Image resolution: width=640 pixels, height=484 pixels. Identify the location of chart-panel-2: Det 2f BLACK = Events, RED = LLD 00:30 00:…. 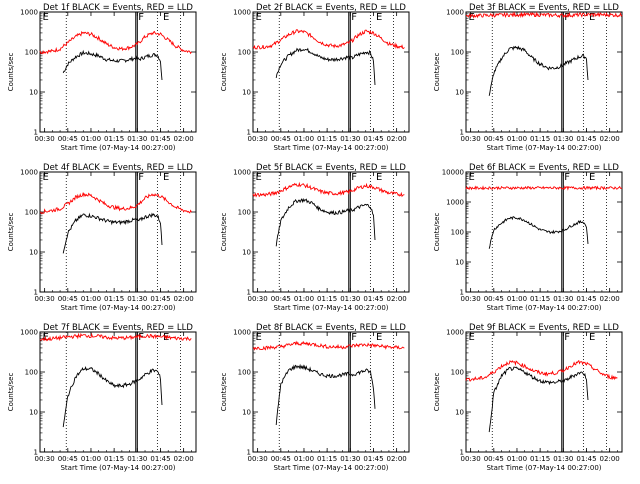
(315, 77).